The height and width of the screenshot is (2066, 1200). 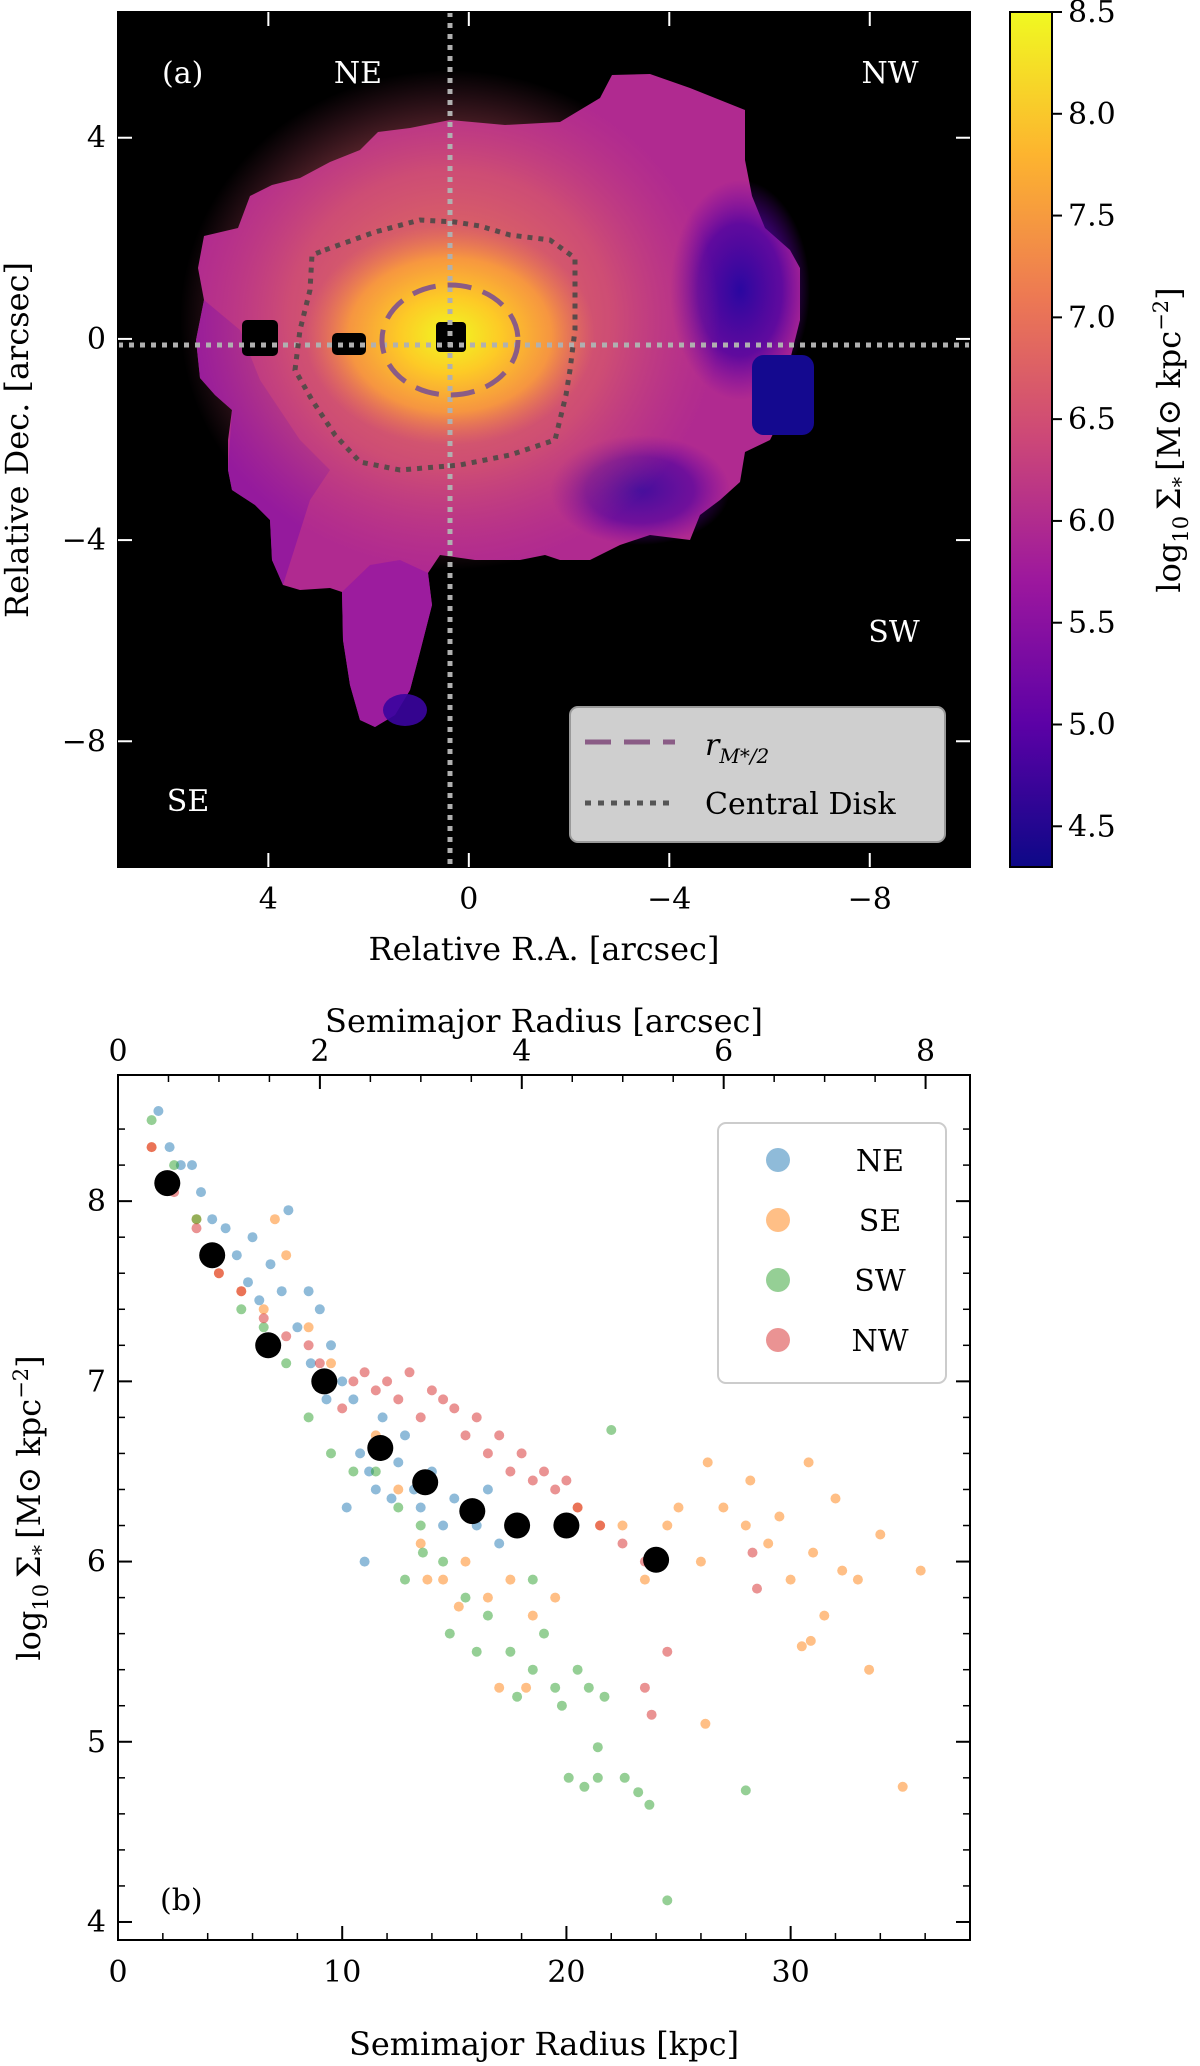 What do you see at coordinates (1092, 216) in the screenshot?
I see `colorbar-tick-label: 7.5` at bounding box center [1092, 216].